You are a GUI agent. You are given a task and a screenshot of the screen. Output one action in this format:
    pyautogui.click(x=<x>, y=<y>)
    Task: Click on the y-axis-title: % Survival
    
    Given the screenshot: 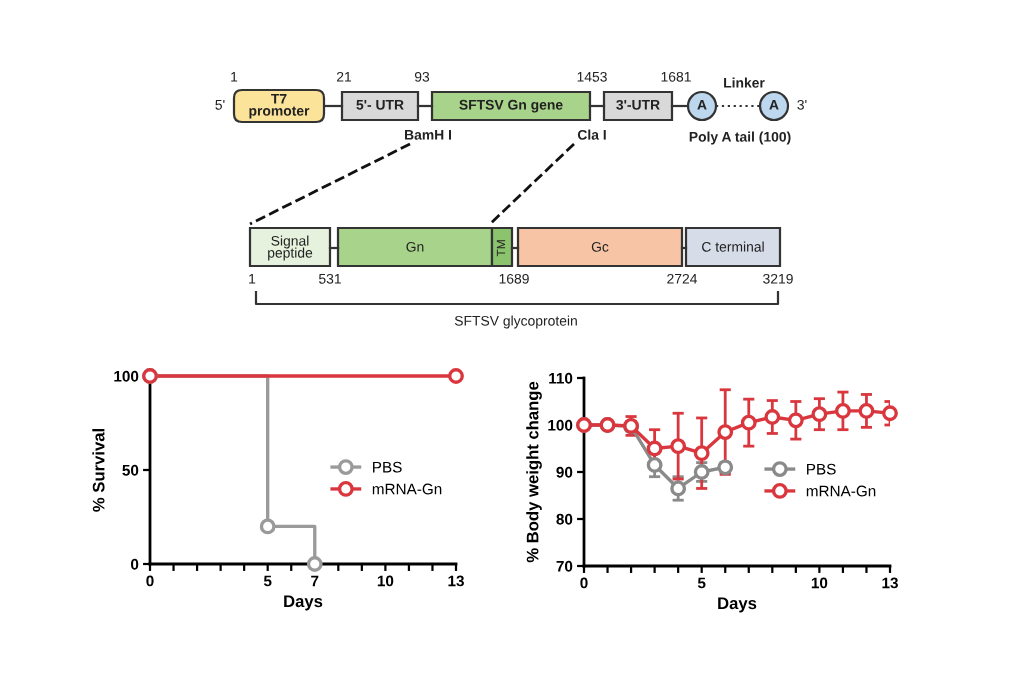 What is the action you would take?
    pyautogui.click(x=98, y=470)
    